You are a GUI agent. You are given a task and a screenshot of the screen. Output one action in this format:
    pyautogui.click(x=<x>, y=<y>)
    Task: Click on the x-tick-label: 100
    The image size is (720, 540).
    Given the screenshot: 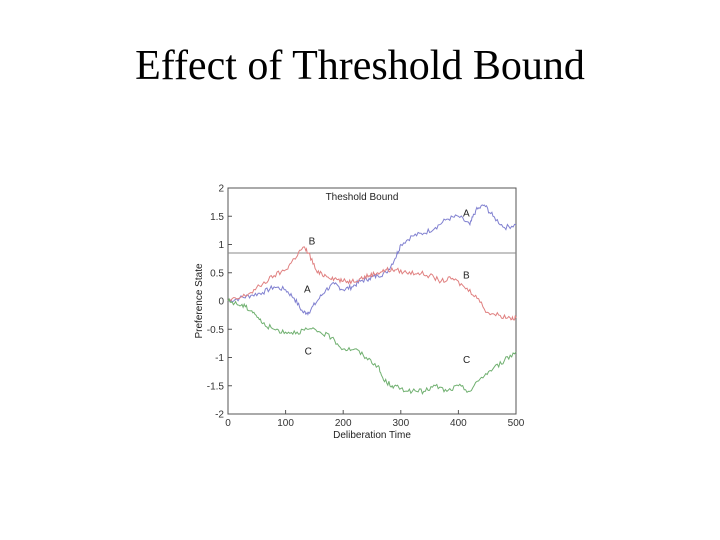 What is the action you would take?
    pyautogui.click(x=285, y=423)
    